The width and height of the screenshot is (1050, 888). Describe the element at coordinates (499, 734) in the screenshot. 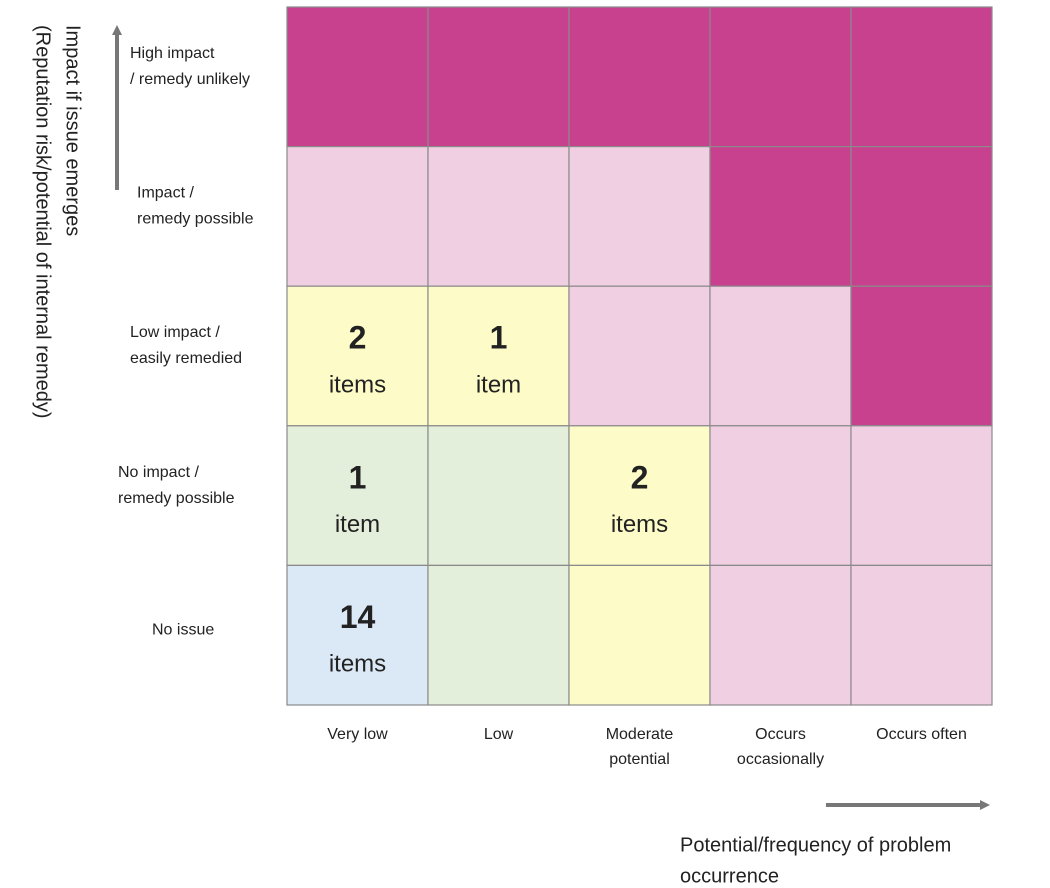

I see `column-label: Low` at that location.